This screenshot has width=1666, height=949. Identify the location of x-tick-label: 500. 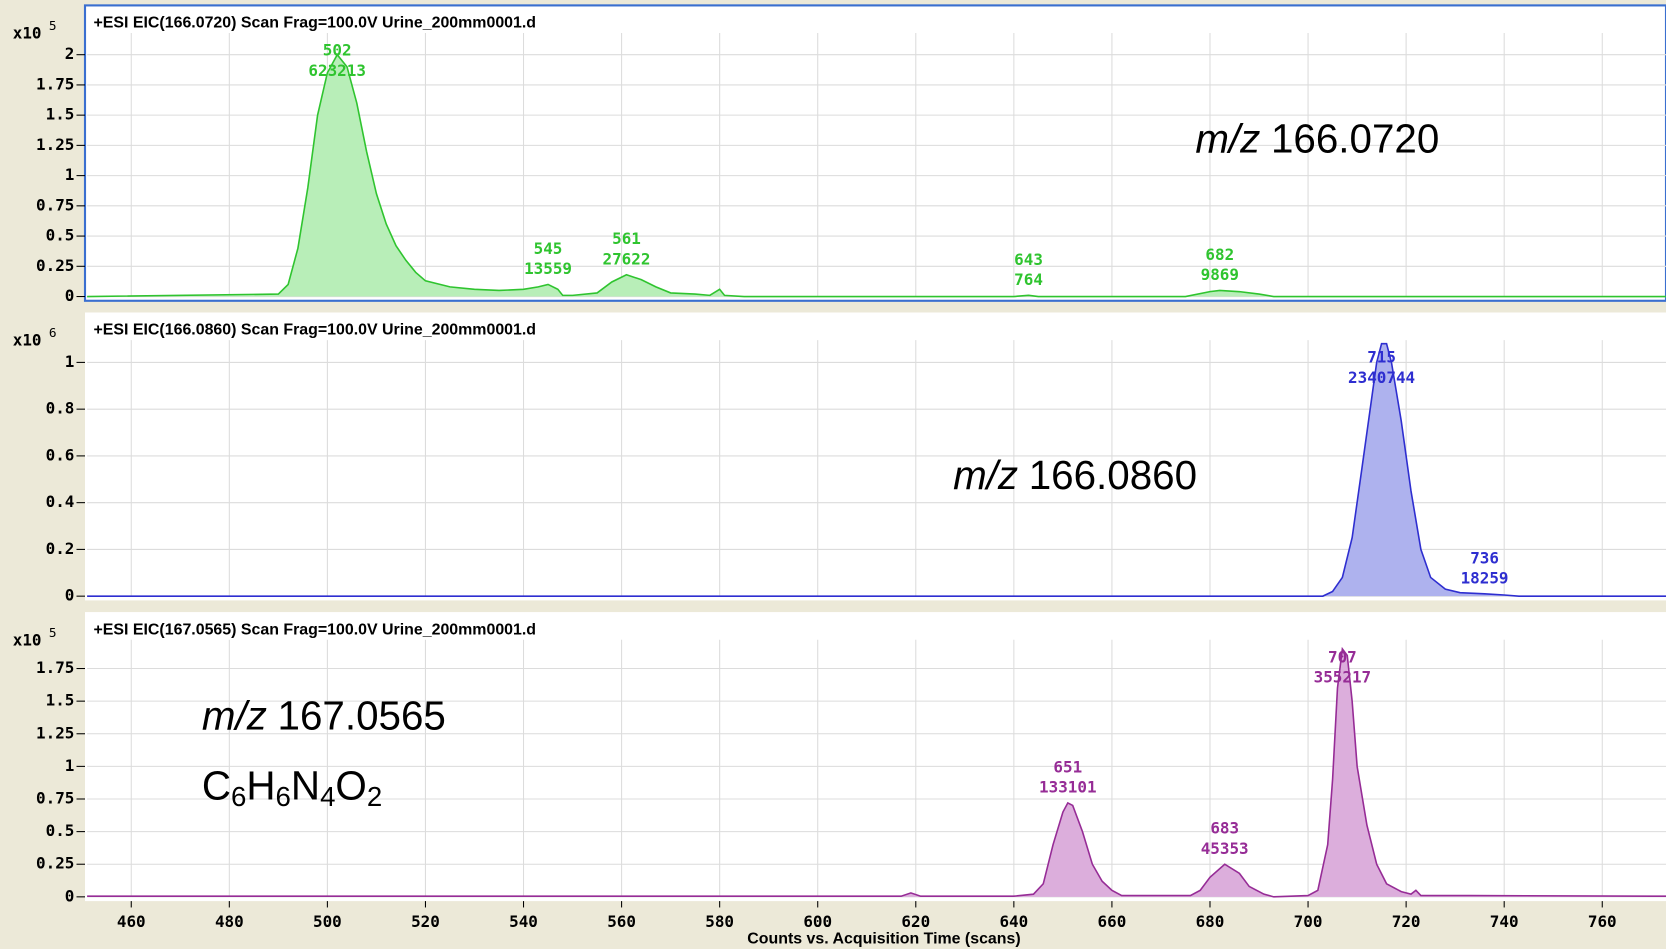
(327, 921).